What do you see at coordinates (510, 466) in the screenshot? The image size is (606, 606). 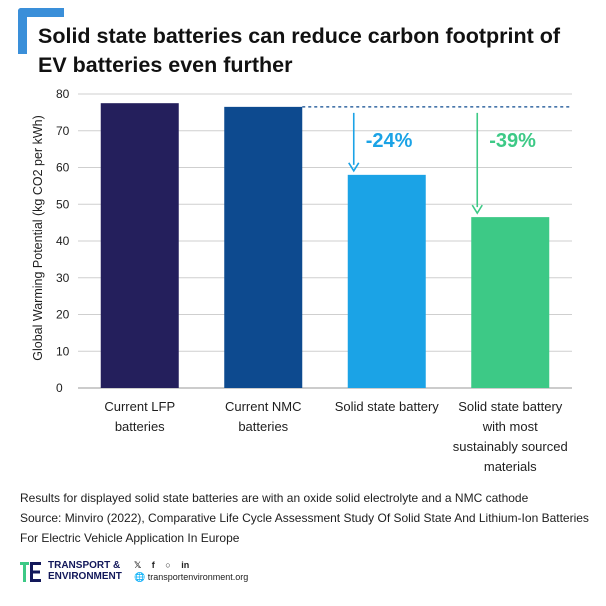 I see `x-tick-label: materials` at bounding box center [510, 466].